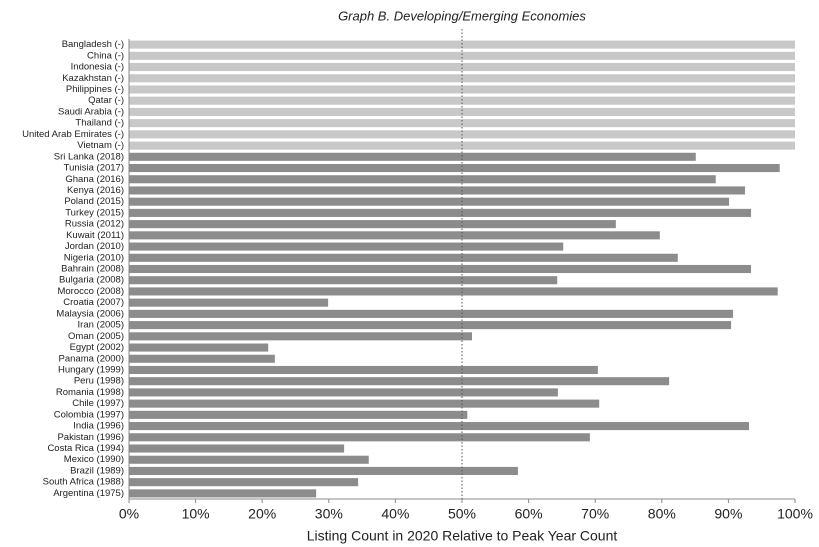  Describe the element at coordinates (101, 325) in the screenshot. I see `category-label: Iran (2005)` at that location.